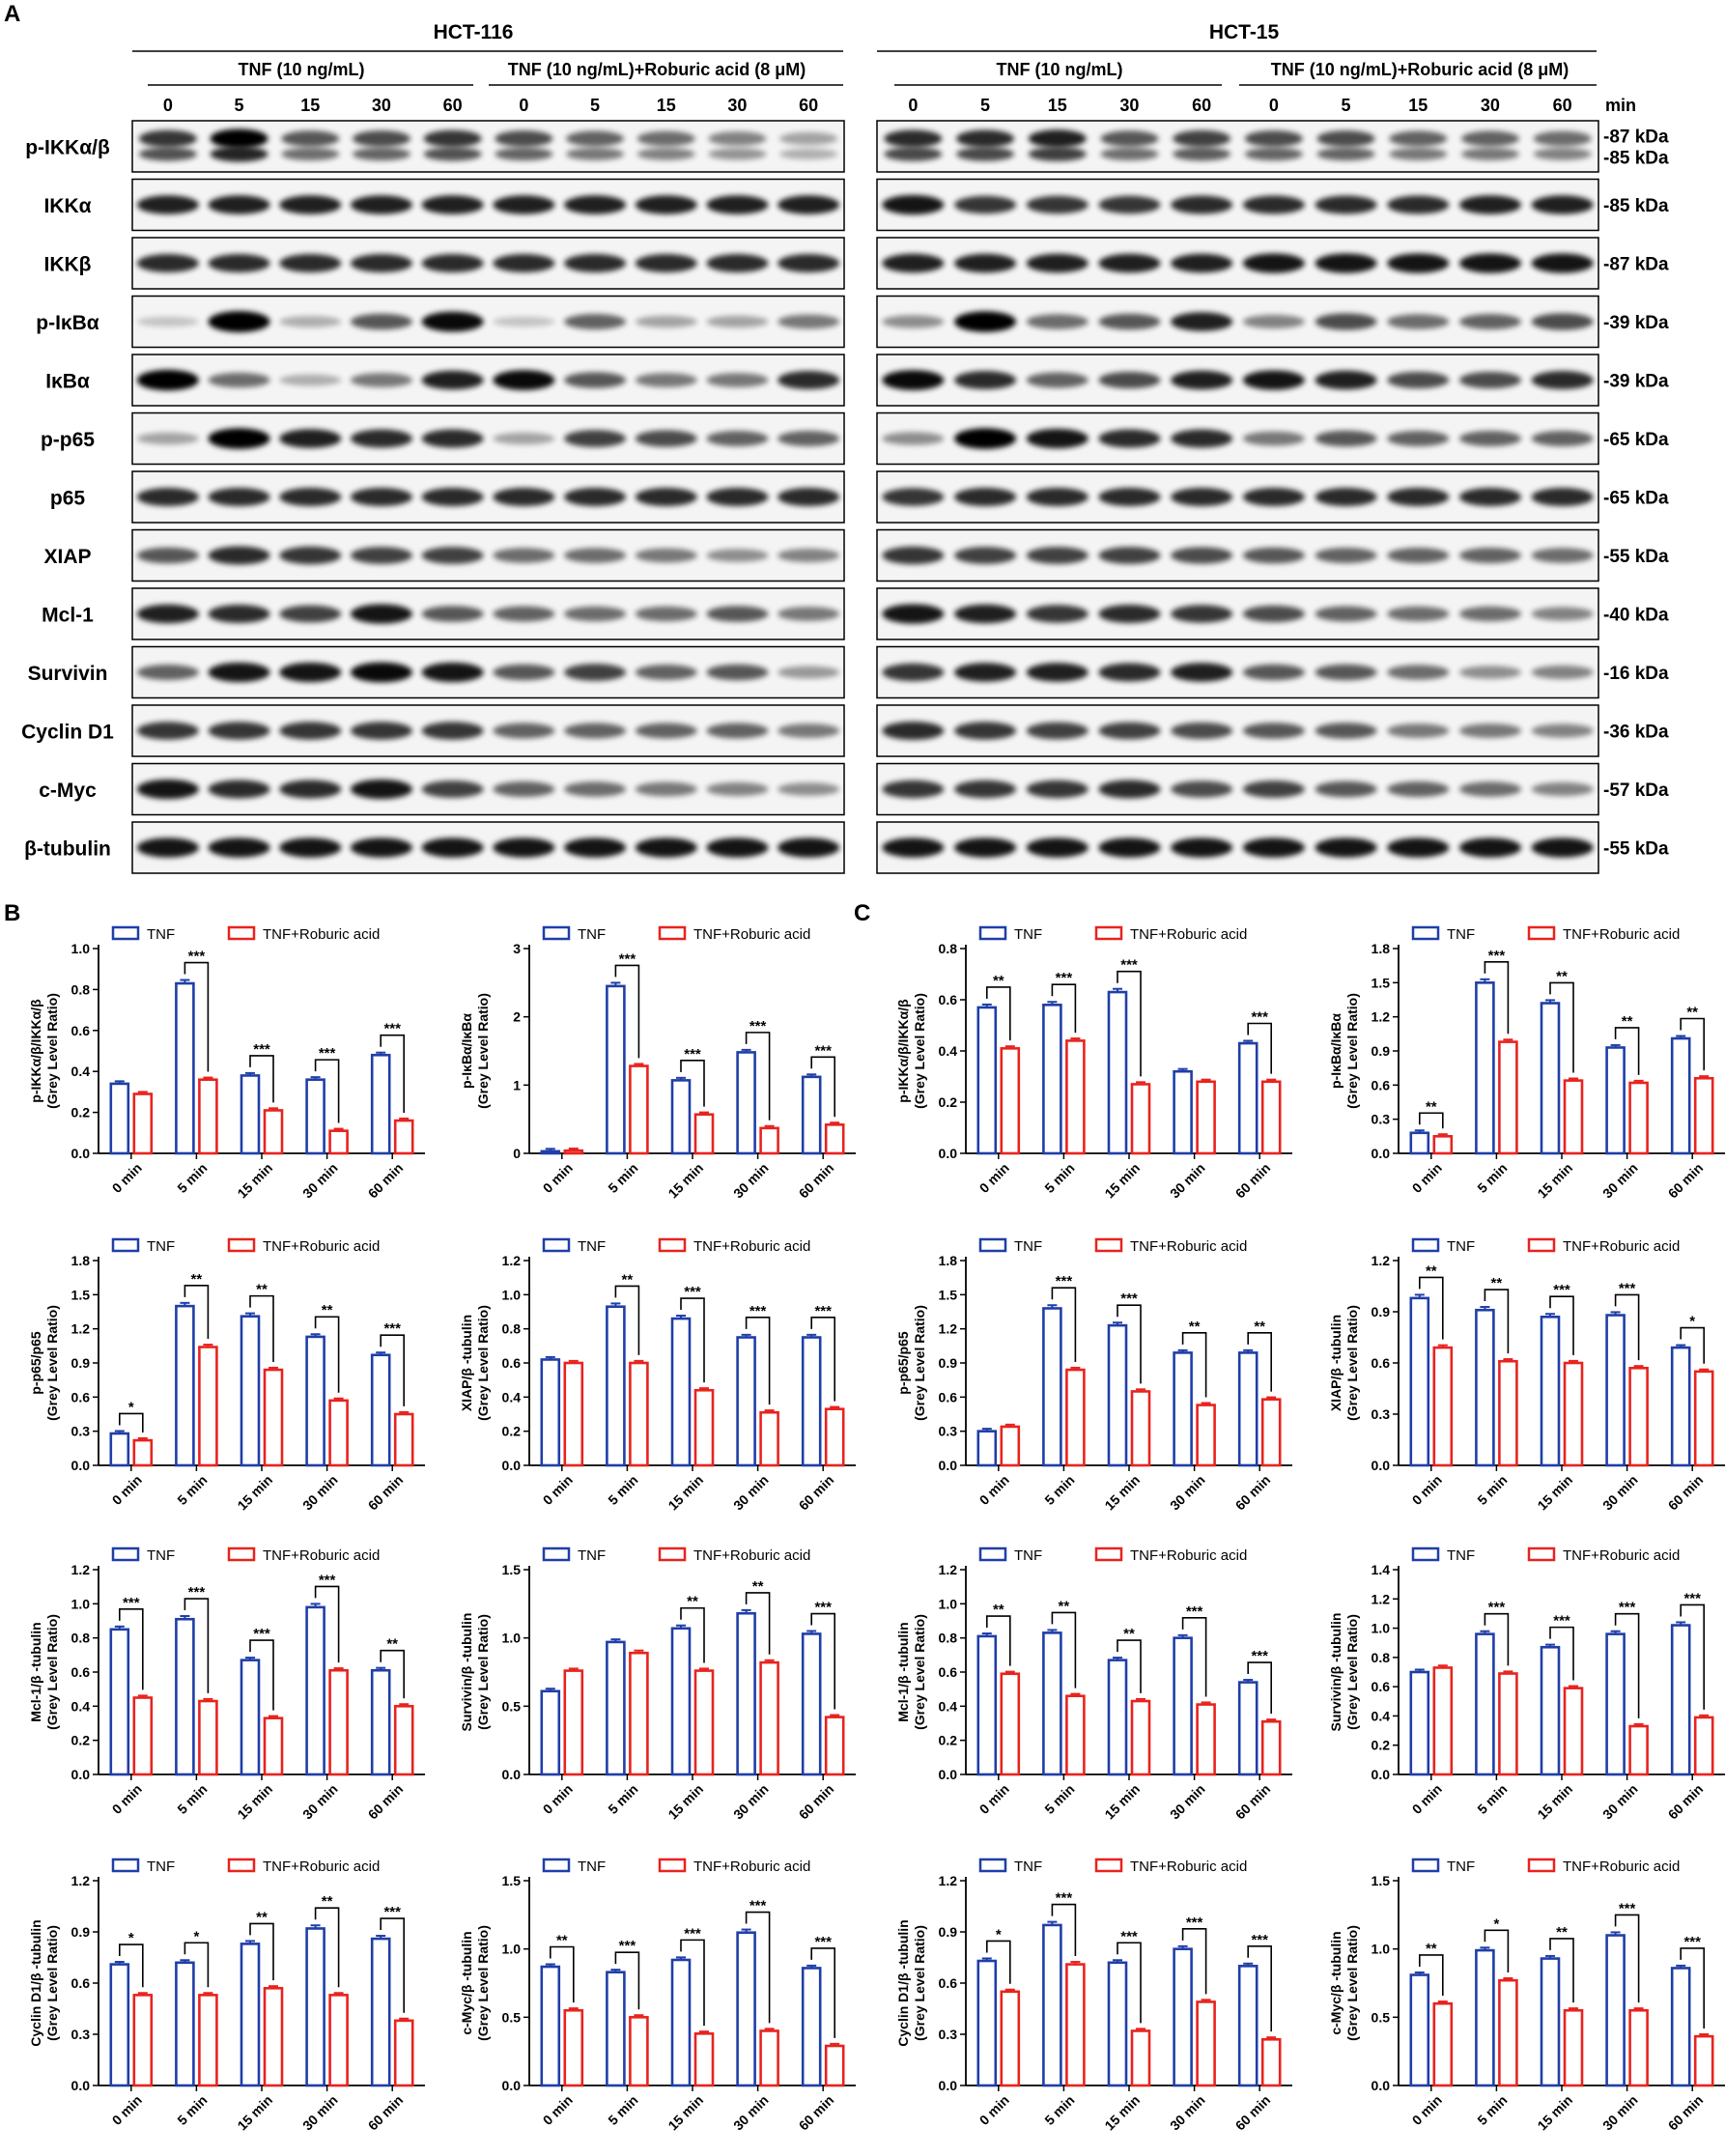 This screenshot has height=2156, width=1725. What do you see at coordinates (67, 382) in the screenshot?
I see `blot-row-label: IκBα` at bounding box center [67, 382].